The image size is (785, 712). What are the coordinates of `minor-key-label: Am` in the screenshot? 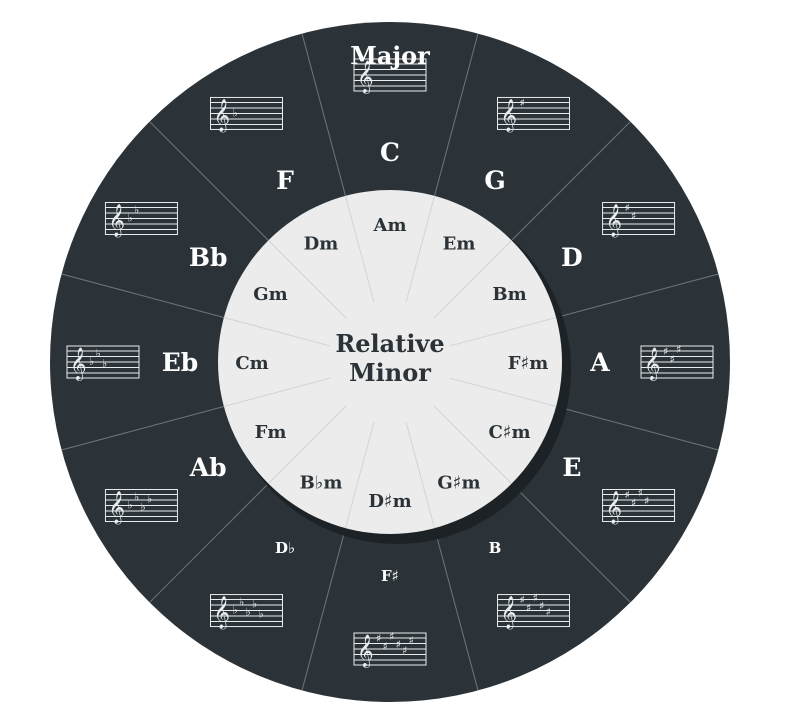 It's located at (389, 225).